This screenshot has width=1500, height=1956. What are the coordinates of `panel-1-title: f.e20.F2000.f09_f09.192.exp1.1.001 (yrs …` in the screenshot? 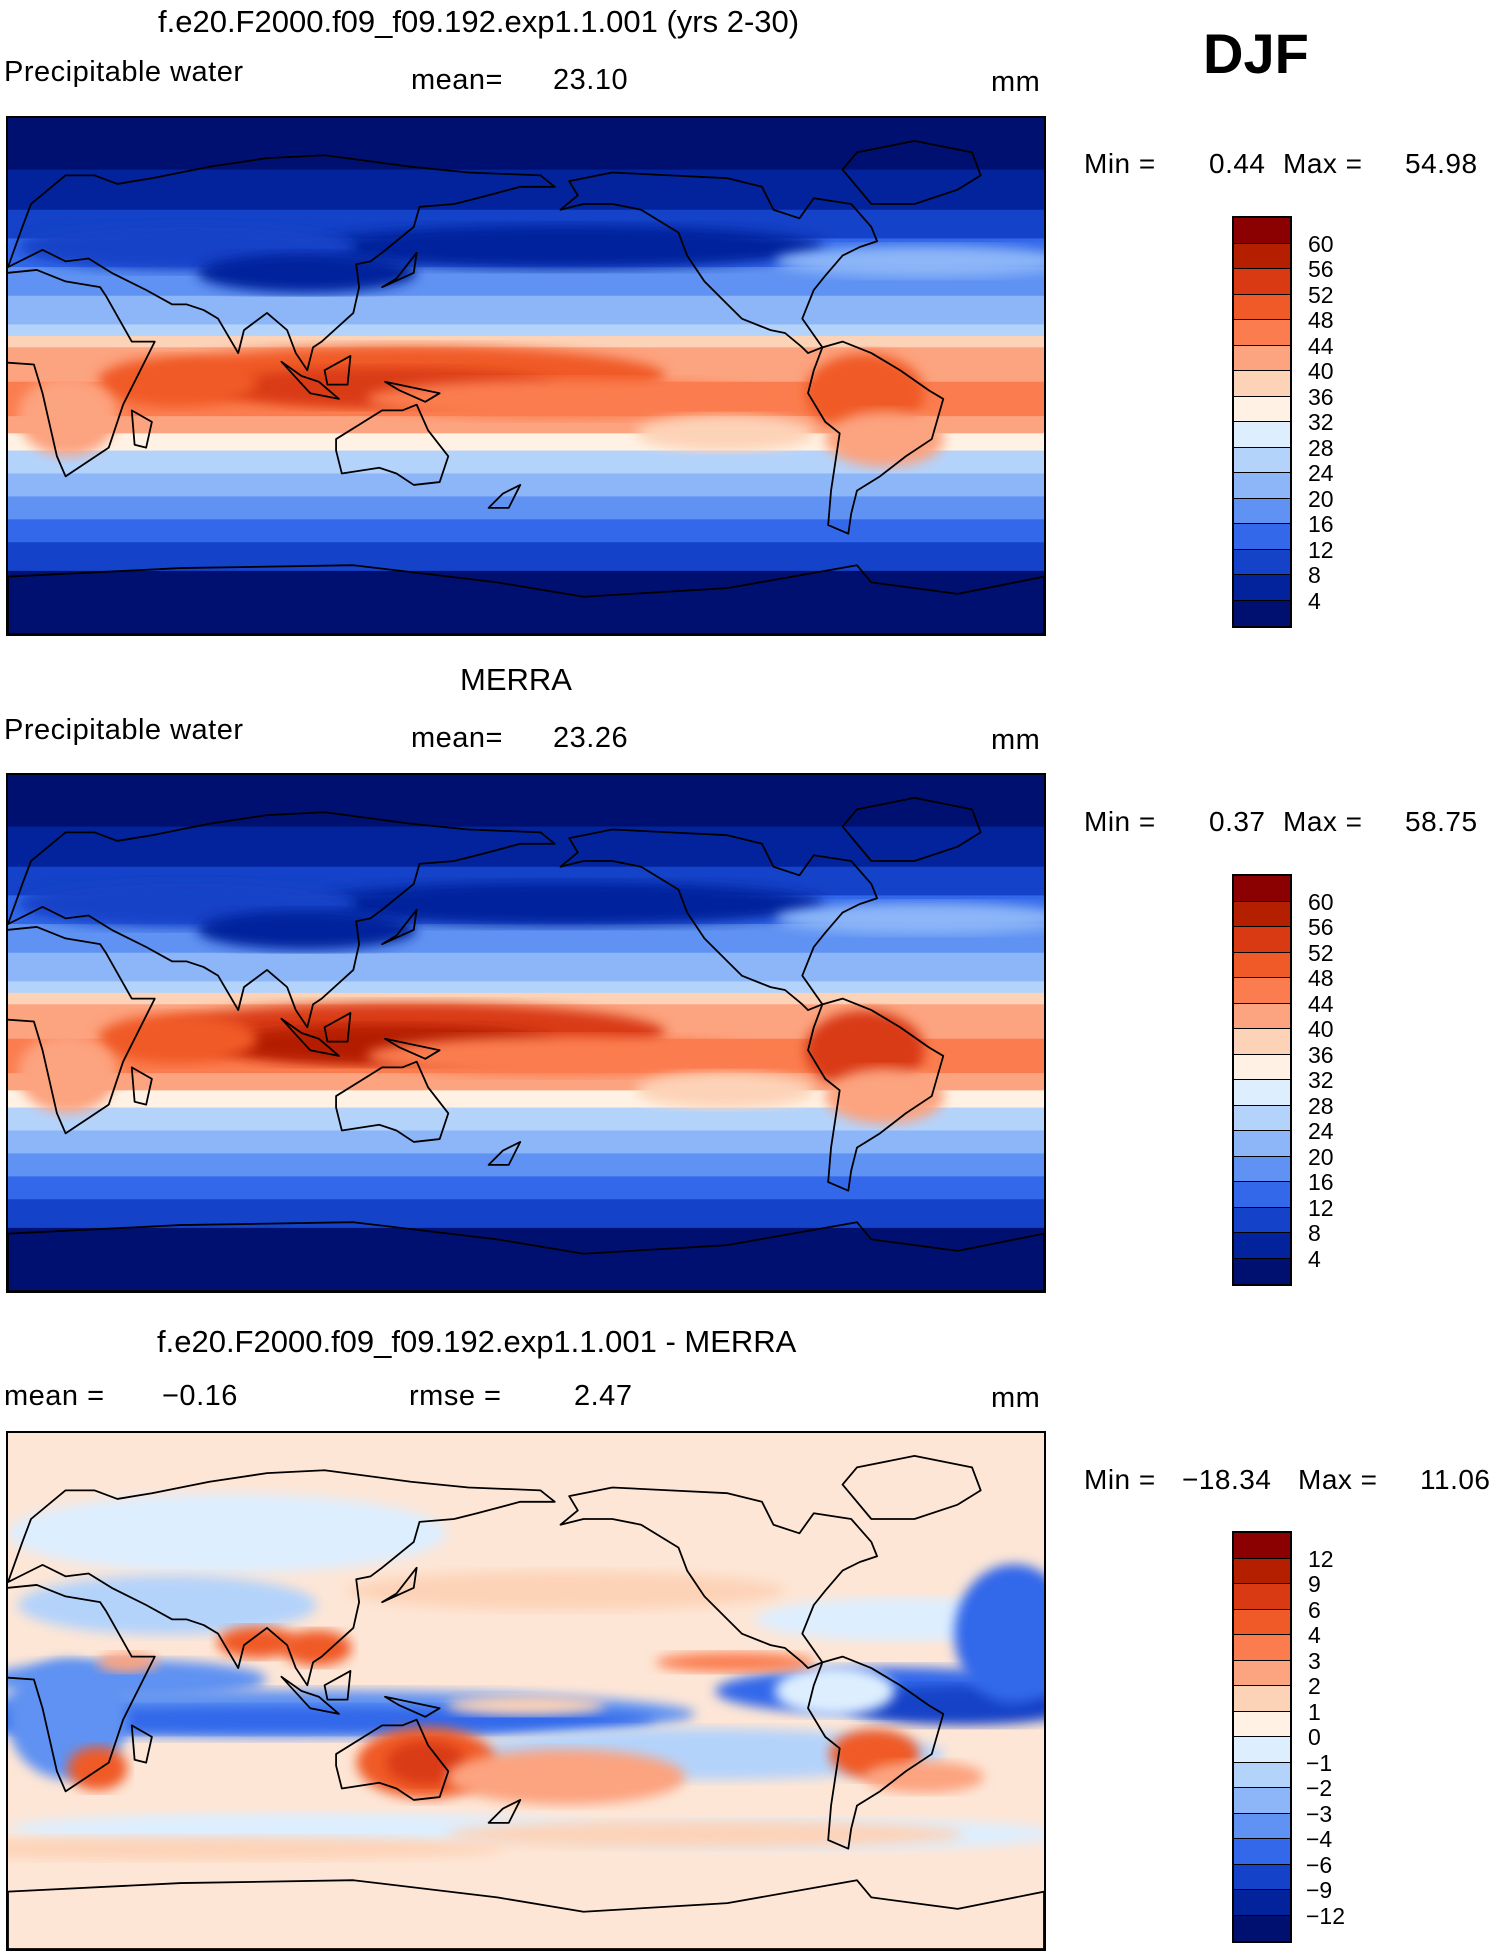 It's located at (479, 21).